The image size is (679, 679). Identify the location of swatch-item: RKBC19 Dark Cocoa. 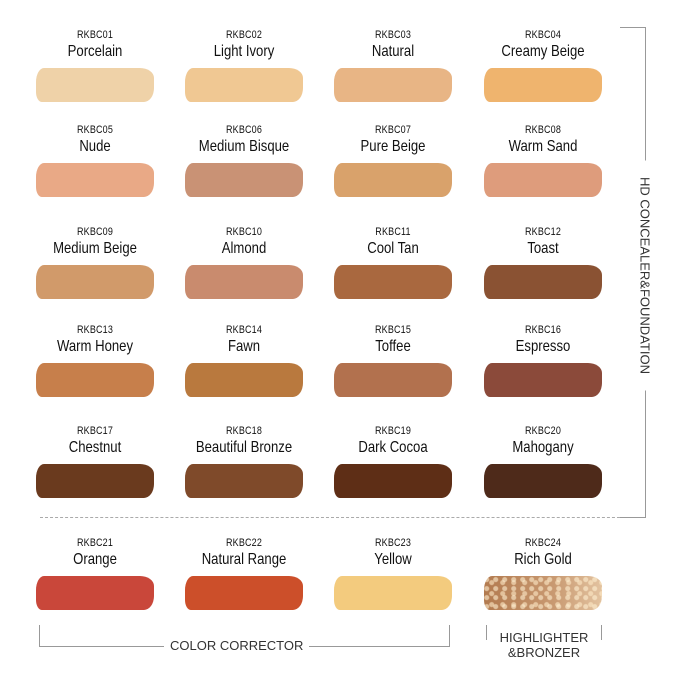
(393, 461).